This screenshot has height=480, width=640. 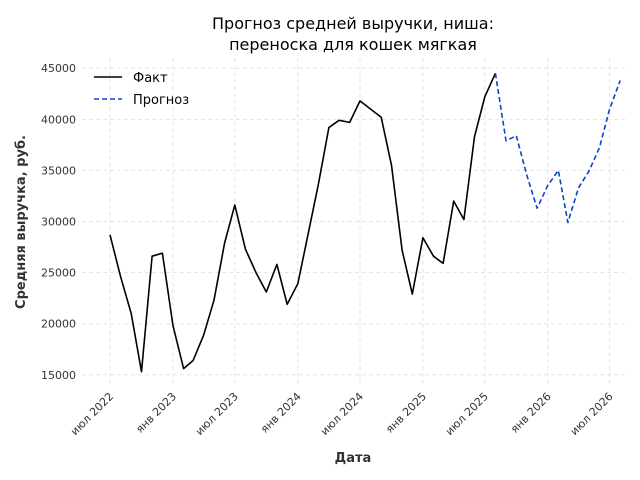 What do you see at coordinates (58, 170) in the screenshot?
I see `y-tick-label: 35000` at bounding box center [58, 170].